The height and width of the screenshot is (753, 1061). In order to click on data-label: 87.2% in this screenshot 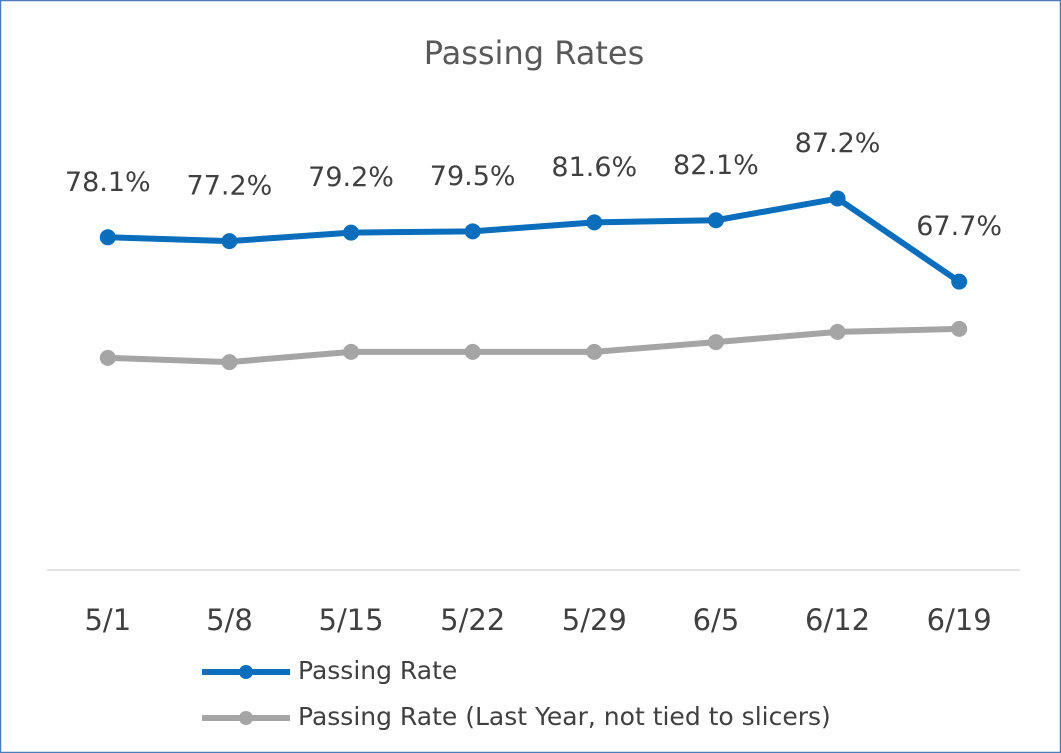, I will do `click(838, 143)`.